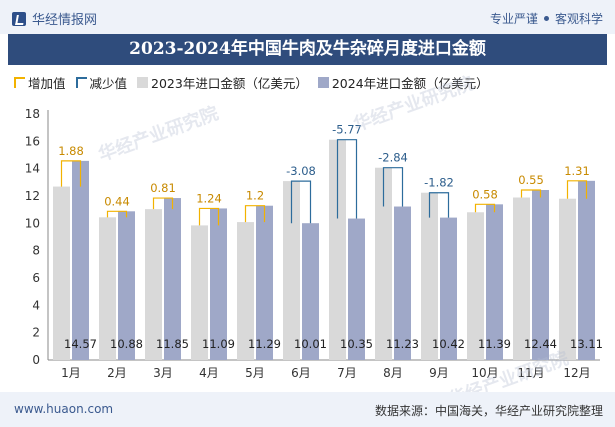 This screenshot has height=427, width=615. I want to click on legend-2024: 2024年进口金额（亿美元）, so click(403, 82).